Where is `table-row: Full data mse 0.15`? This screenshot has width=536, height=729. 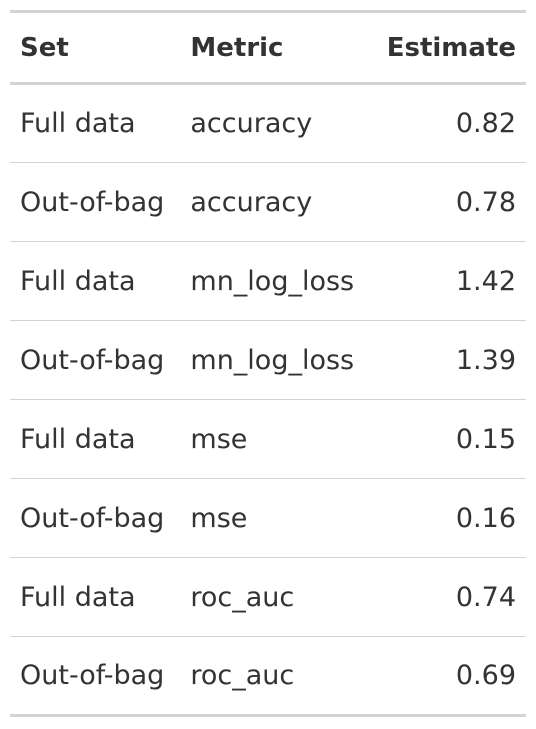 table-row: Full data mse 0.15 is located at coordinates (268, 439).